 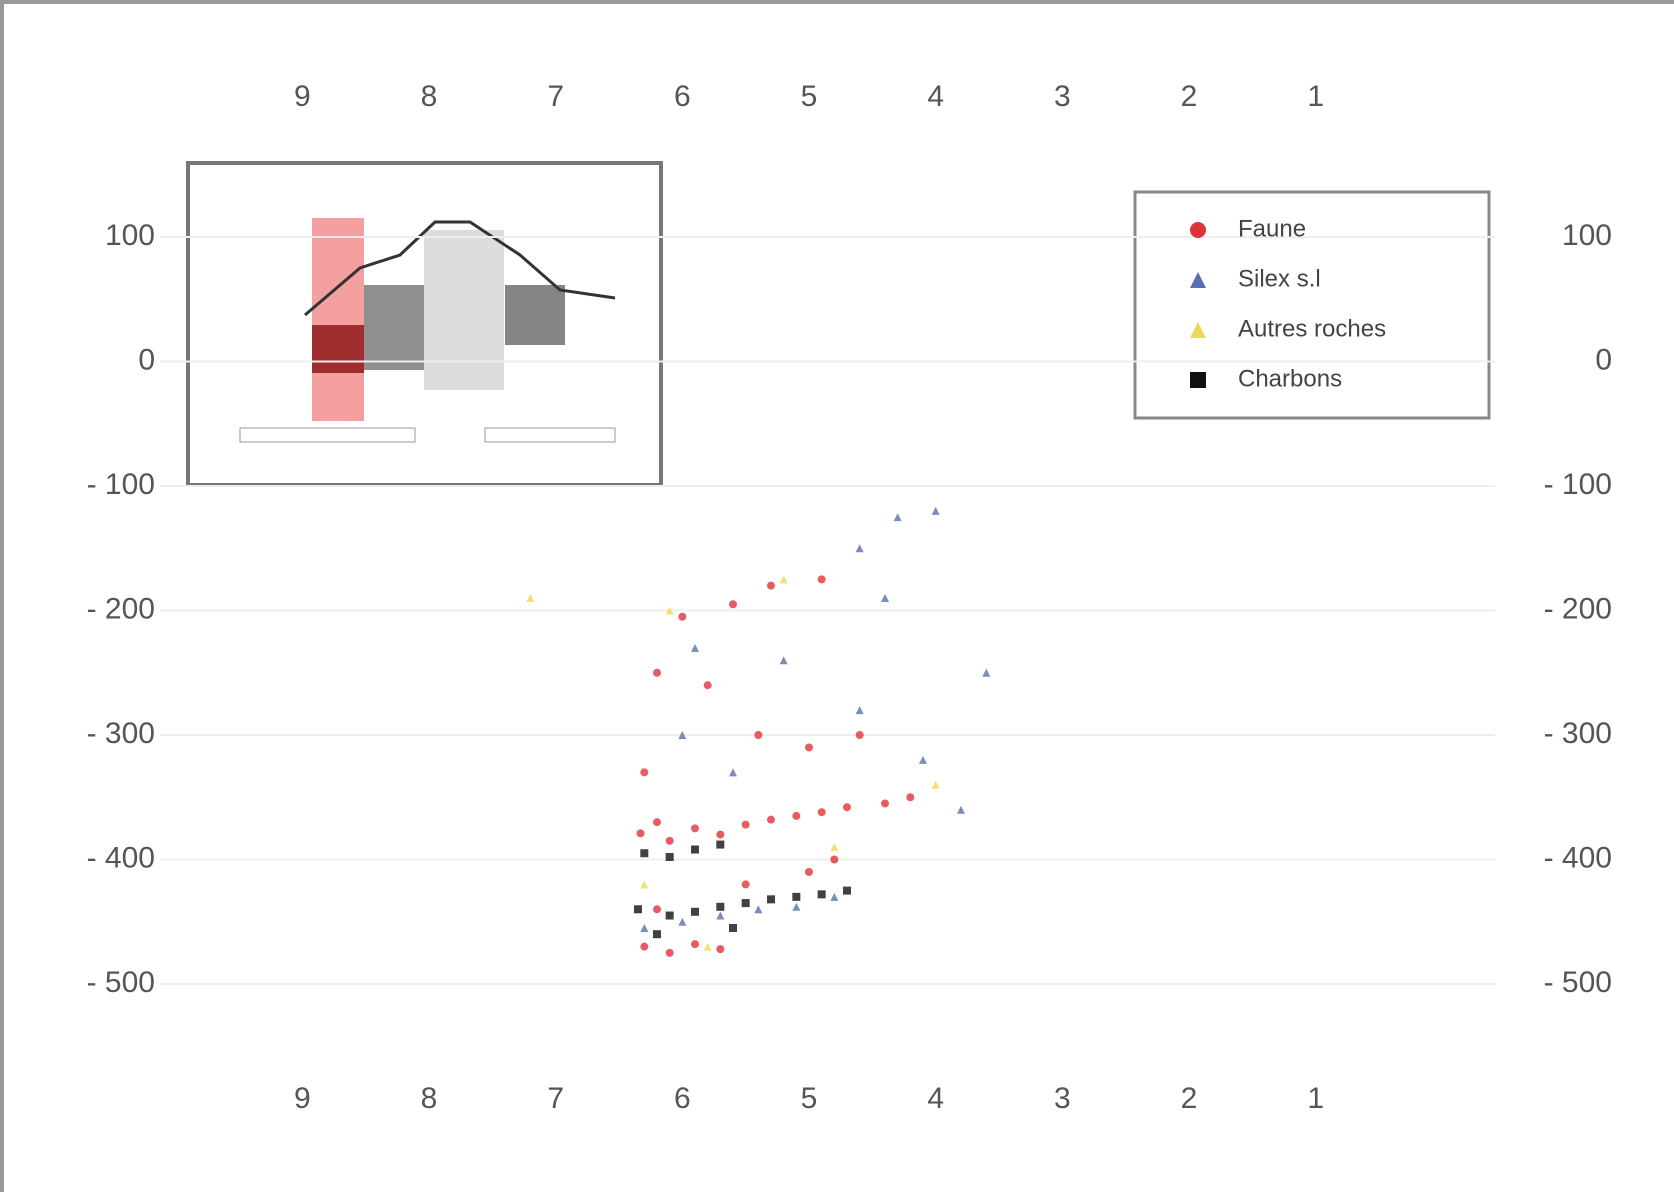 I want to click on inset-map, so click(x=424, y=324).